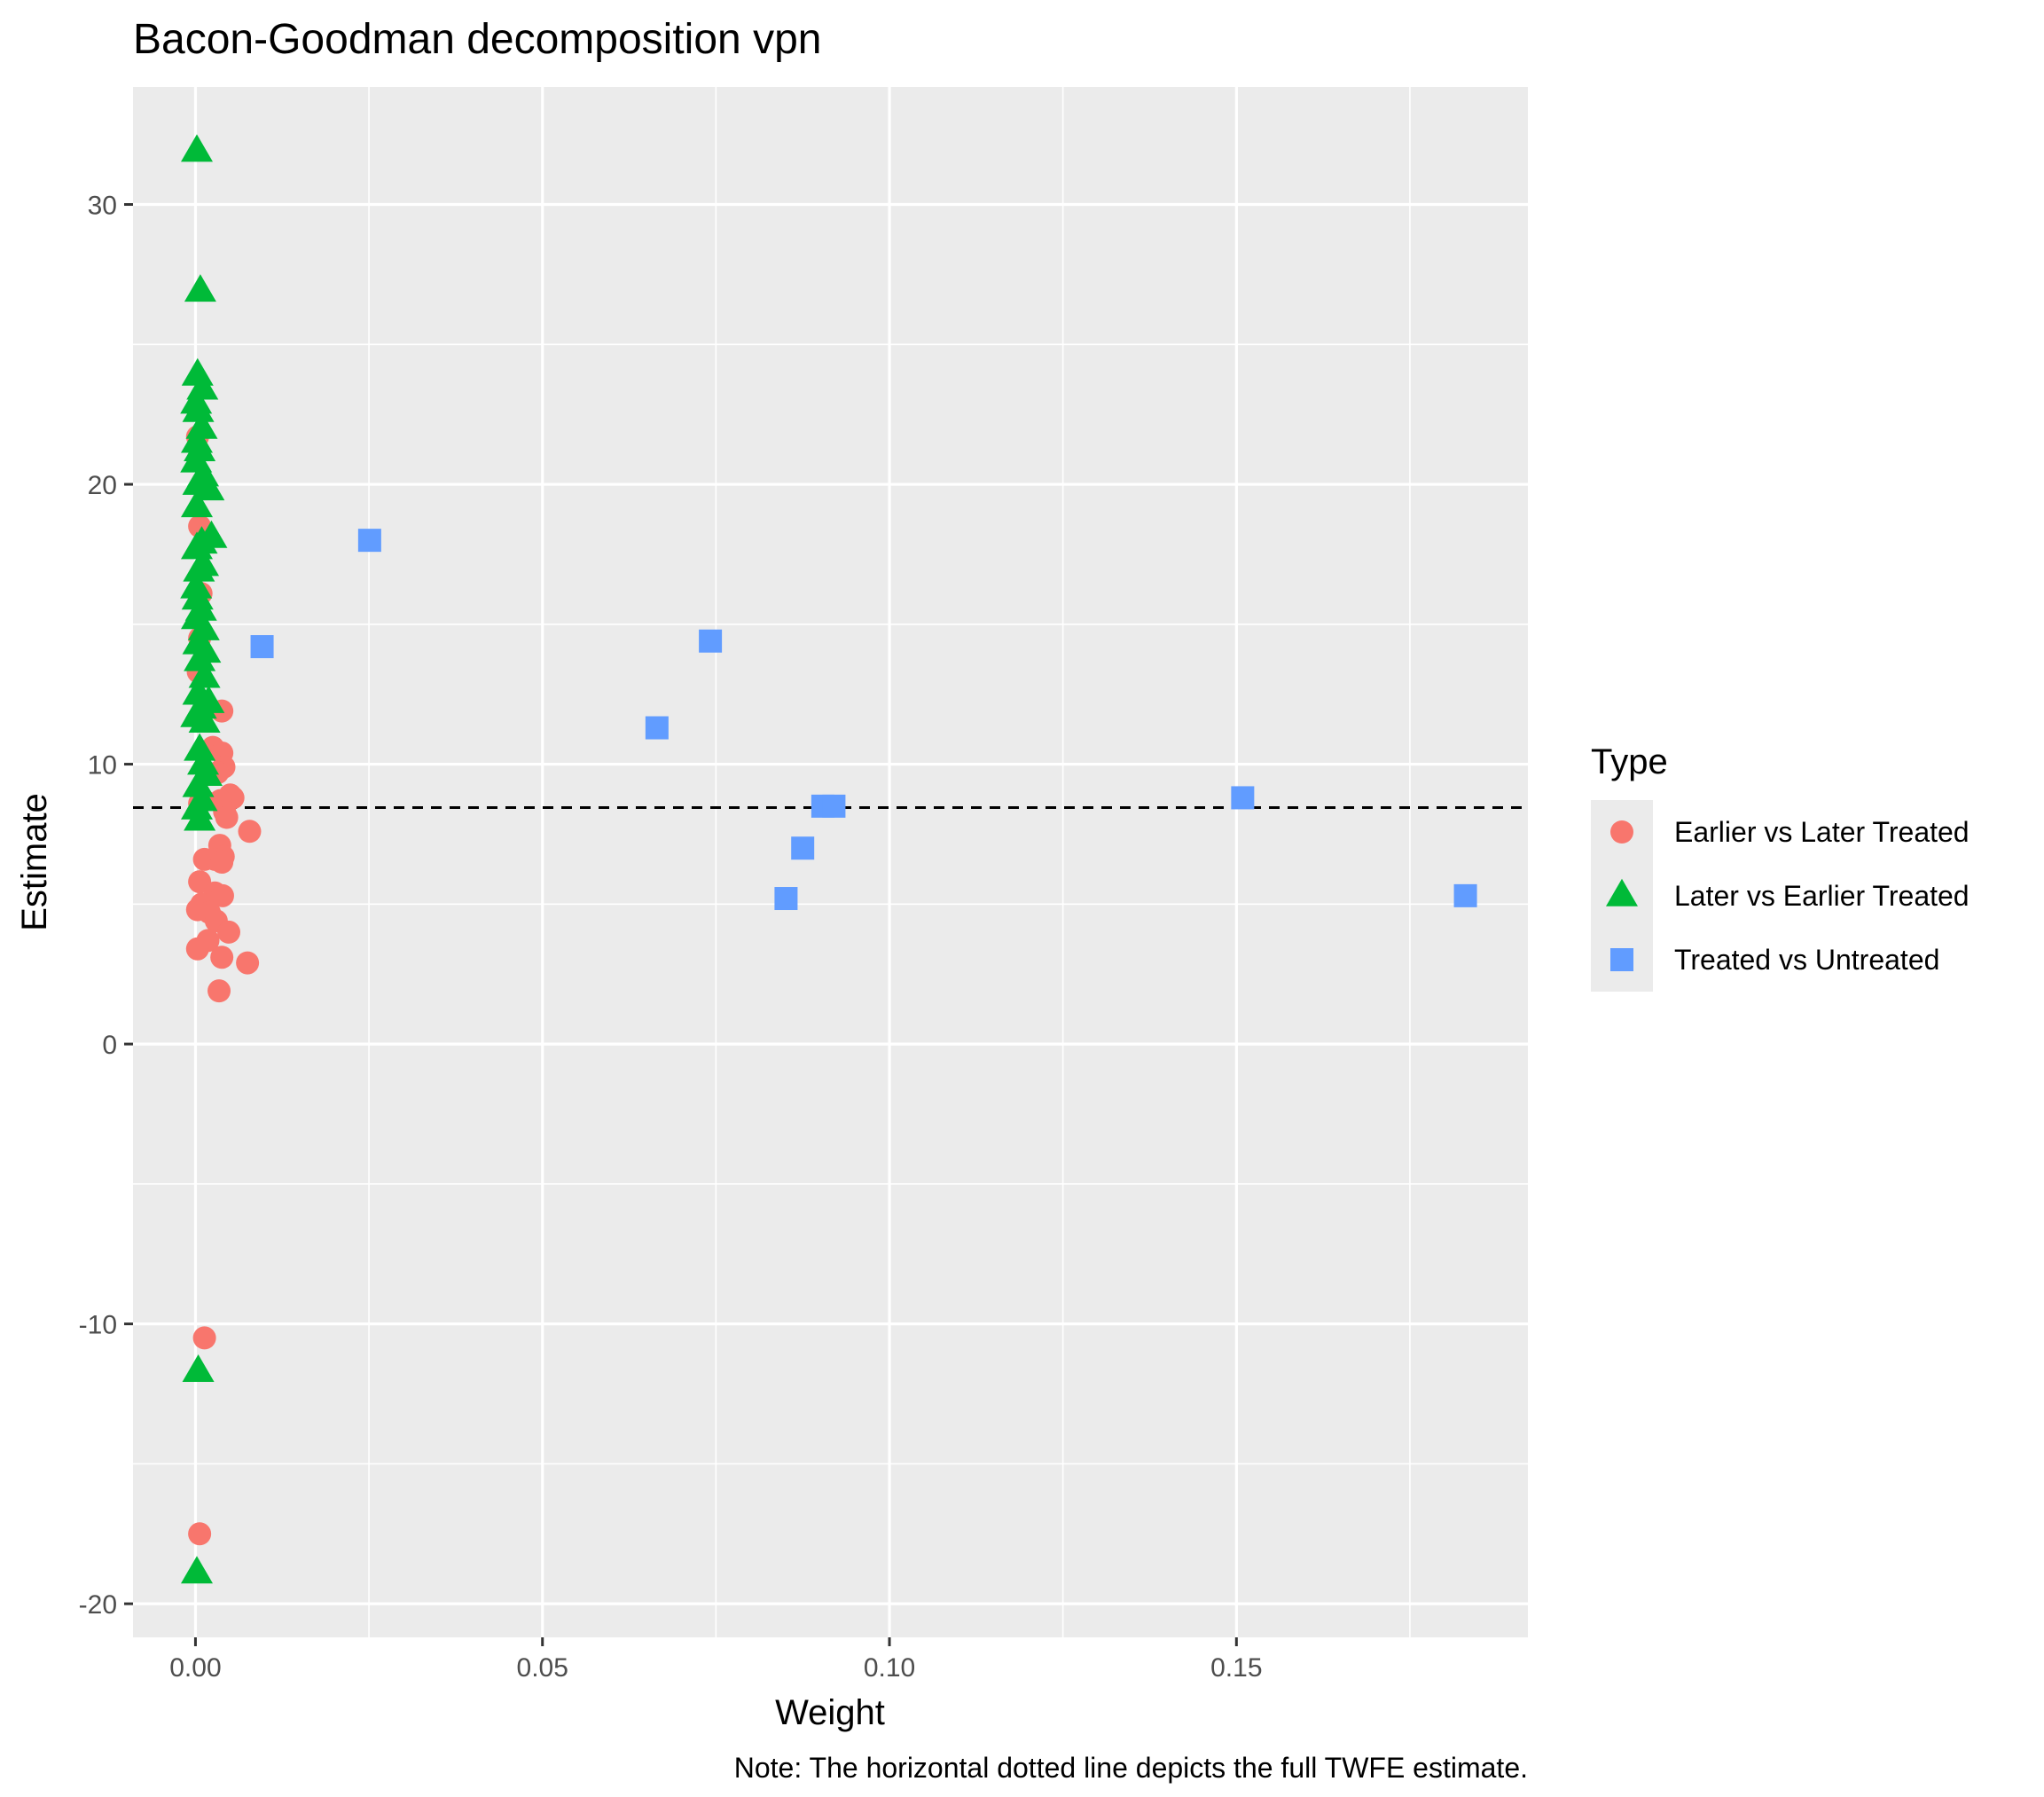 Image resolution: width=2044 pixels, height=1797 pixels. Describe the element at coordinates (34, 862) in the screenshot. I see `y-axis-title: Estimate` at that location.